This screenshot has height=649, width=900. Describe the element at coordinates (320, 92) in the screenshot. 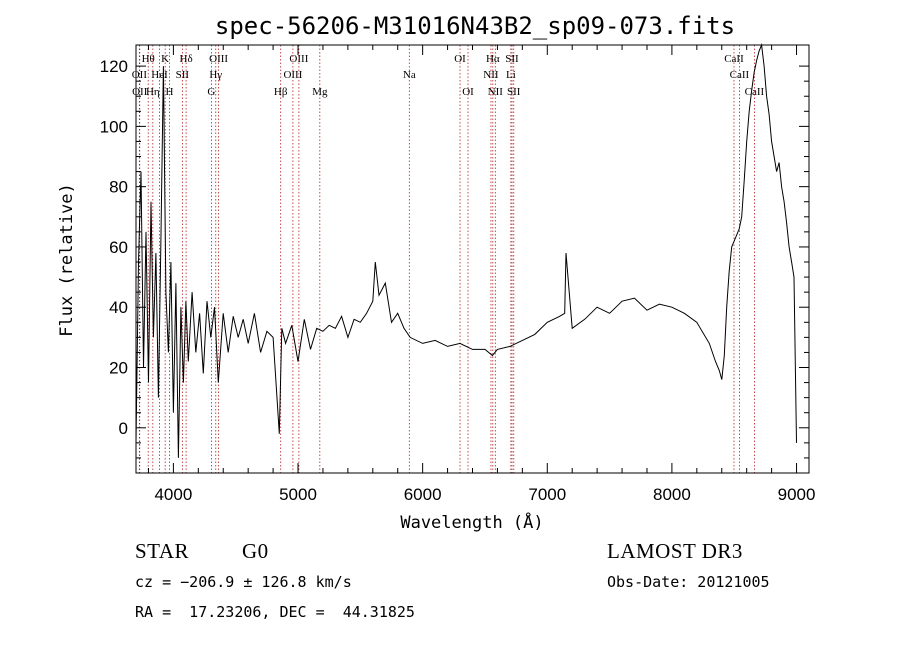

I see `line-label: Mg` at that location.